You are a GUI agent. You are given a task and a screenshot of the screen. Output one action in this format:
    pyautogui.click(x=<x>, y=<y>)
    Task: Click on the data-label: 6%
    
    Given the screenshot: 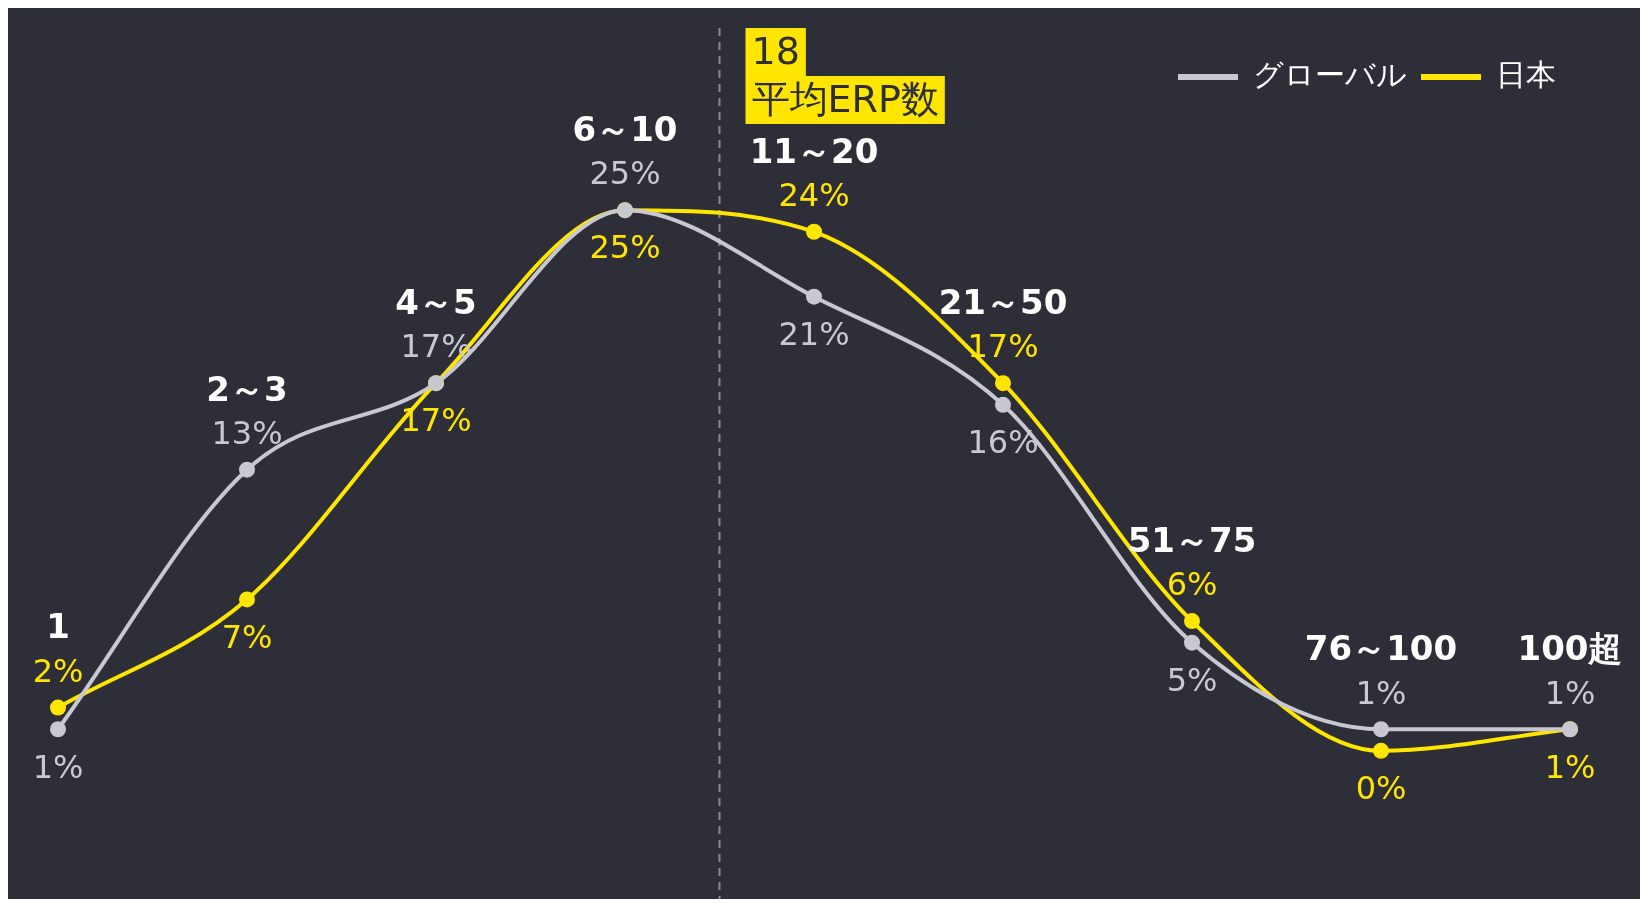 What is the action you would take?
    pyautogui.click(x=1192, y=584)
    